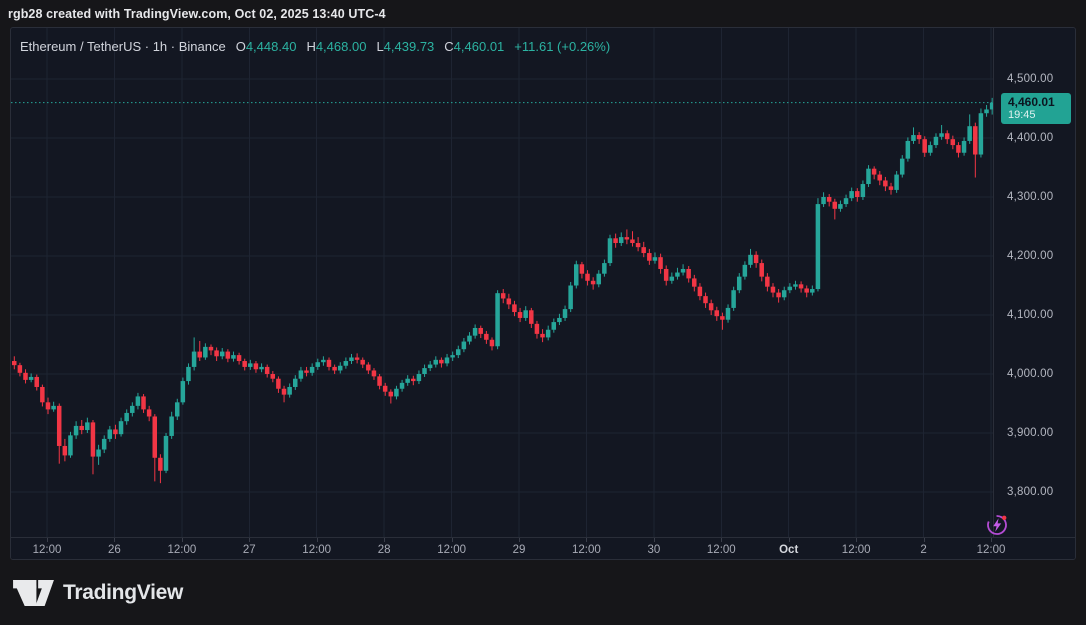  Describe the element at coordinates (1030, 138) in the screenshot. I see `price-tick-label: 4,400.00` at that location.